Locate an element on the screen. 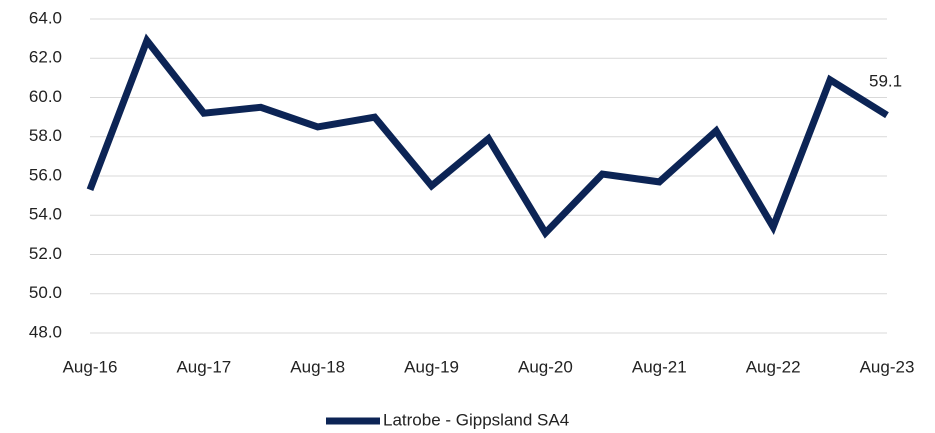 The width and height of the screenshot is (935, 433). x-tick-label: Aug-23 is located at coordinates (887, 366).